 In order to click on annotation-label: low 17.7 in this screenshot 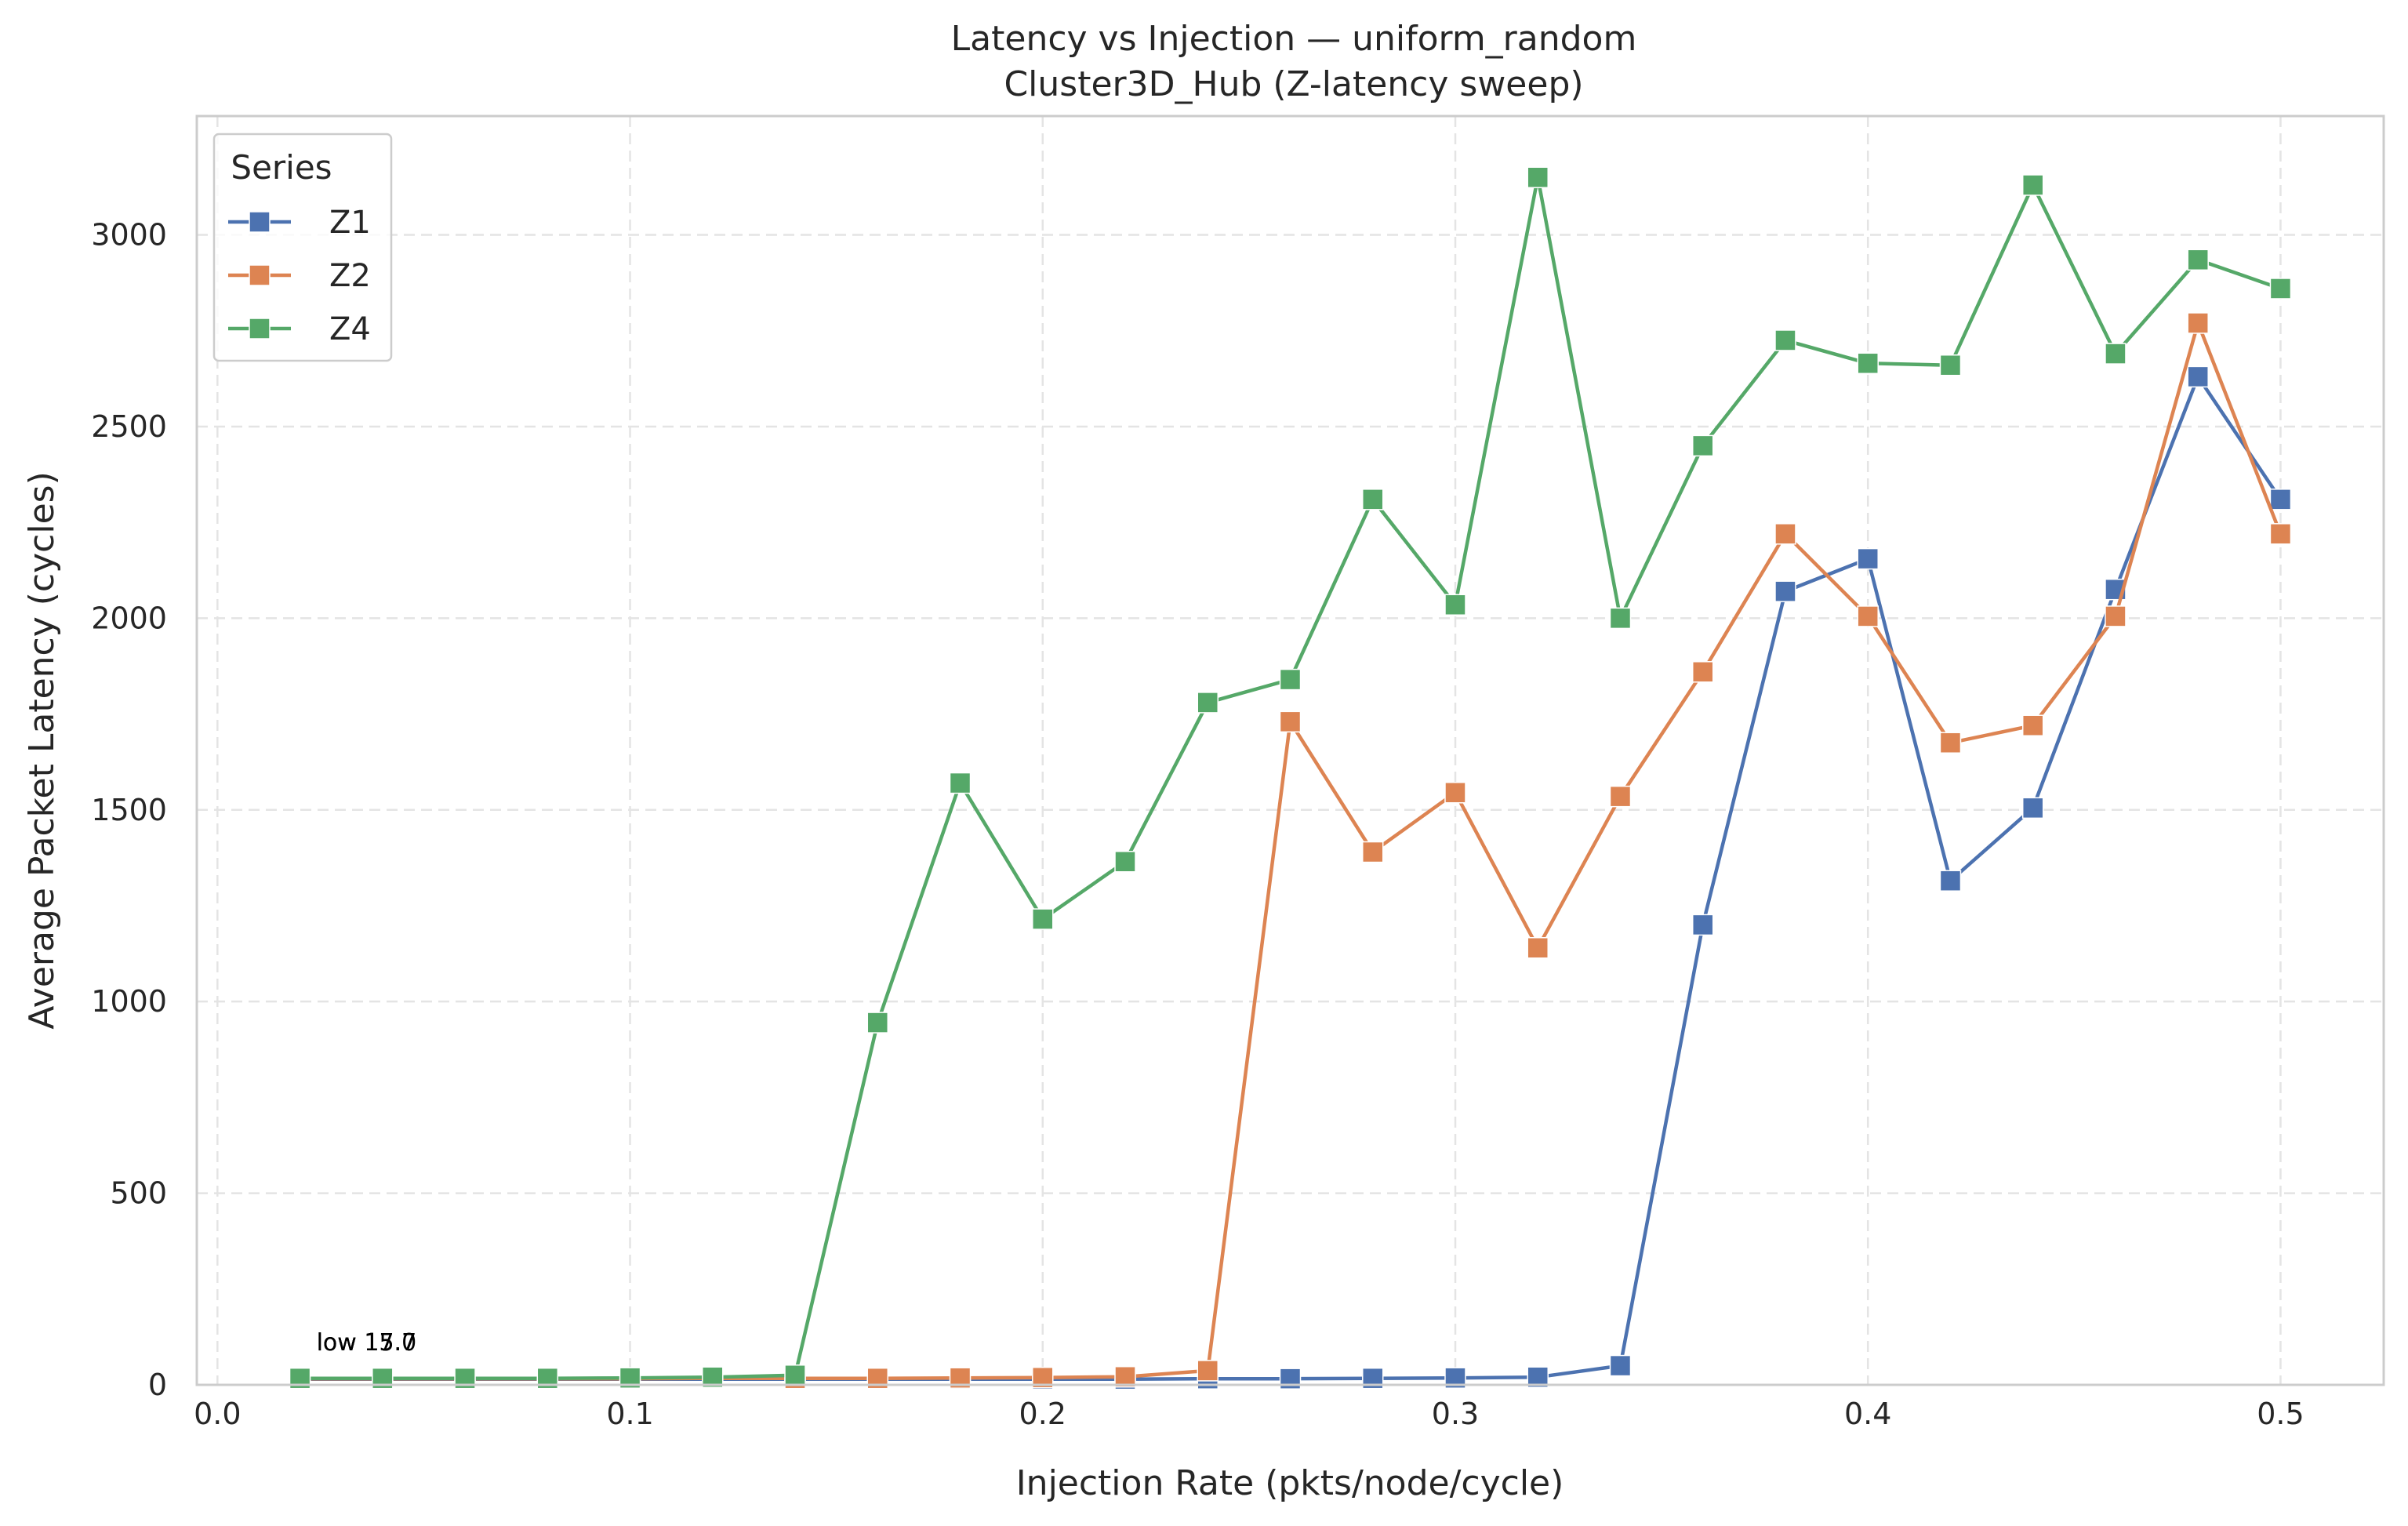, I will do `click(367, 1343)`.